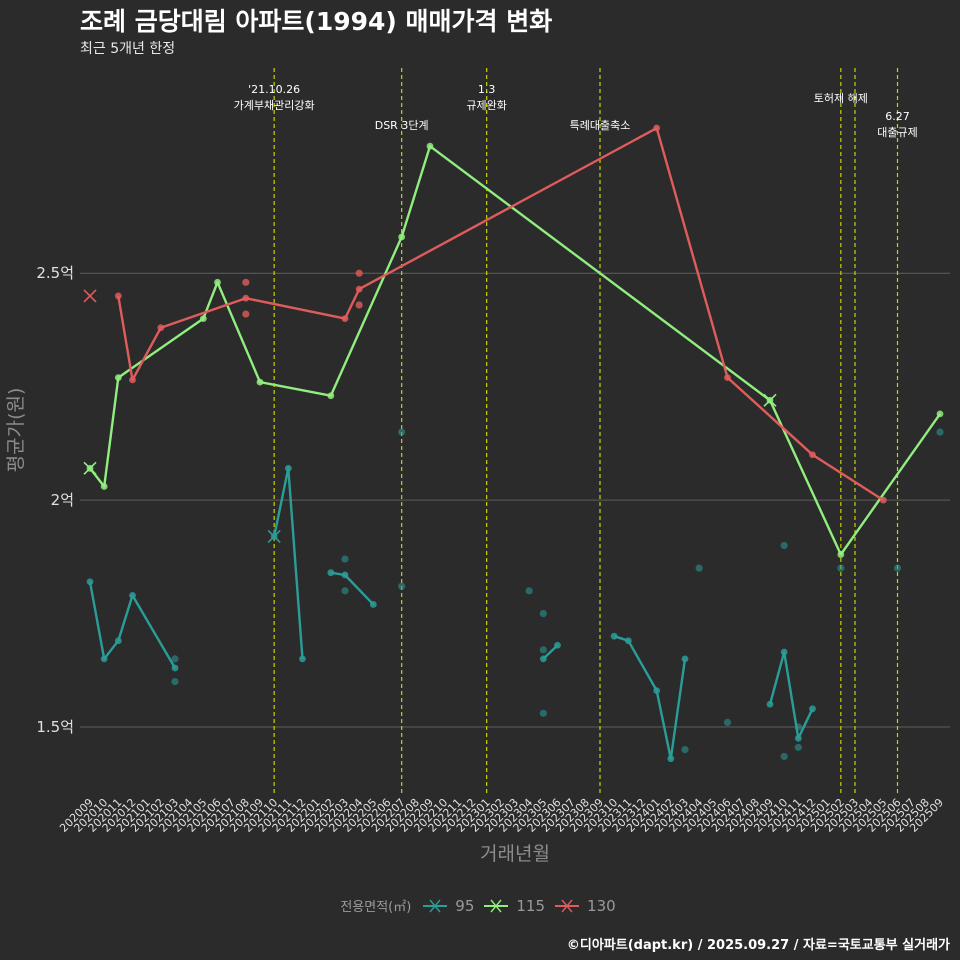 The image size is (960, 960). Describe the element at coordinates (465, 905) in the screenshot. I see `legend-label-95: 95` at that location.